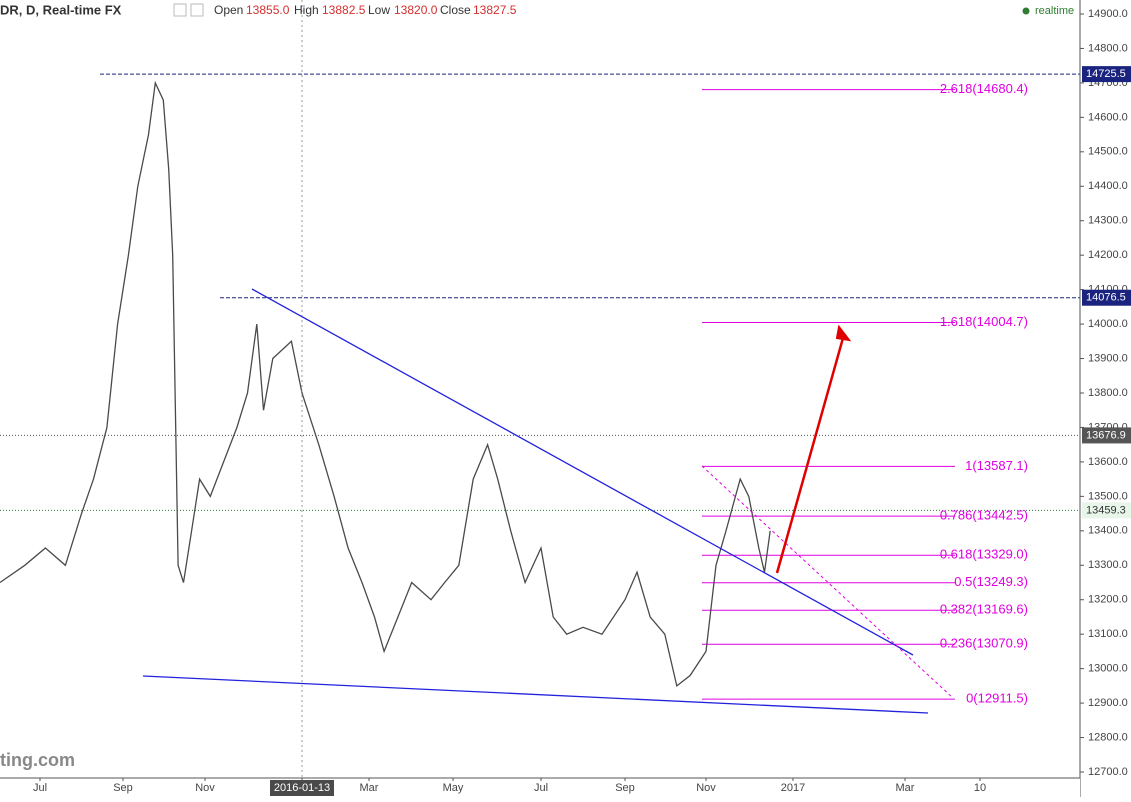 The image size is (1131, 802). What do you see at coordinates (1108, 600) in the screenshot?
I see `y-tick-label: 13200.0` at bounding box center [1108, 600].